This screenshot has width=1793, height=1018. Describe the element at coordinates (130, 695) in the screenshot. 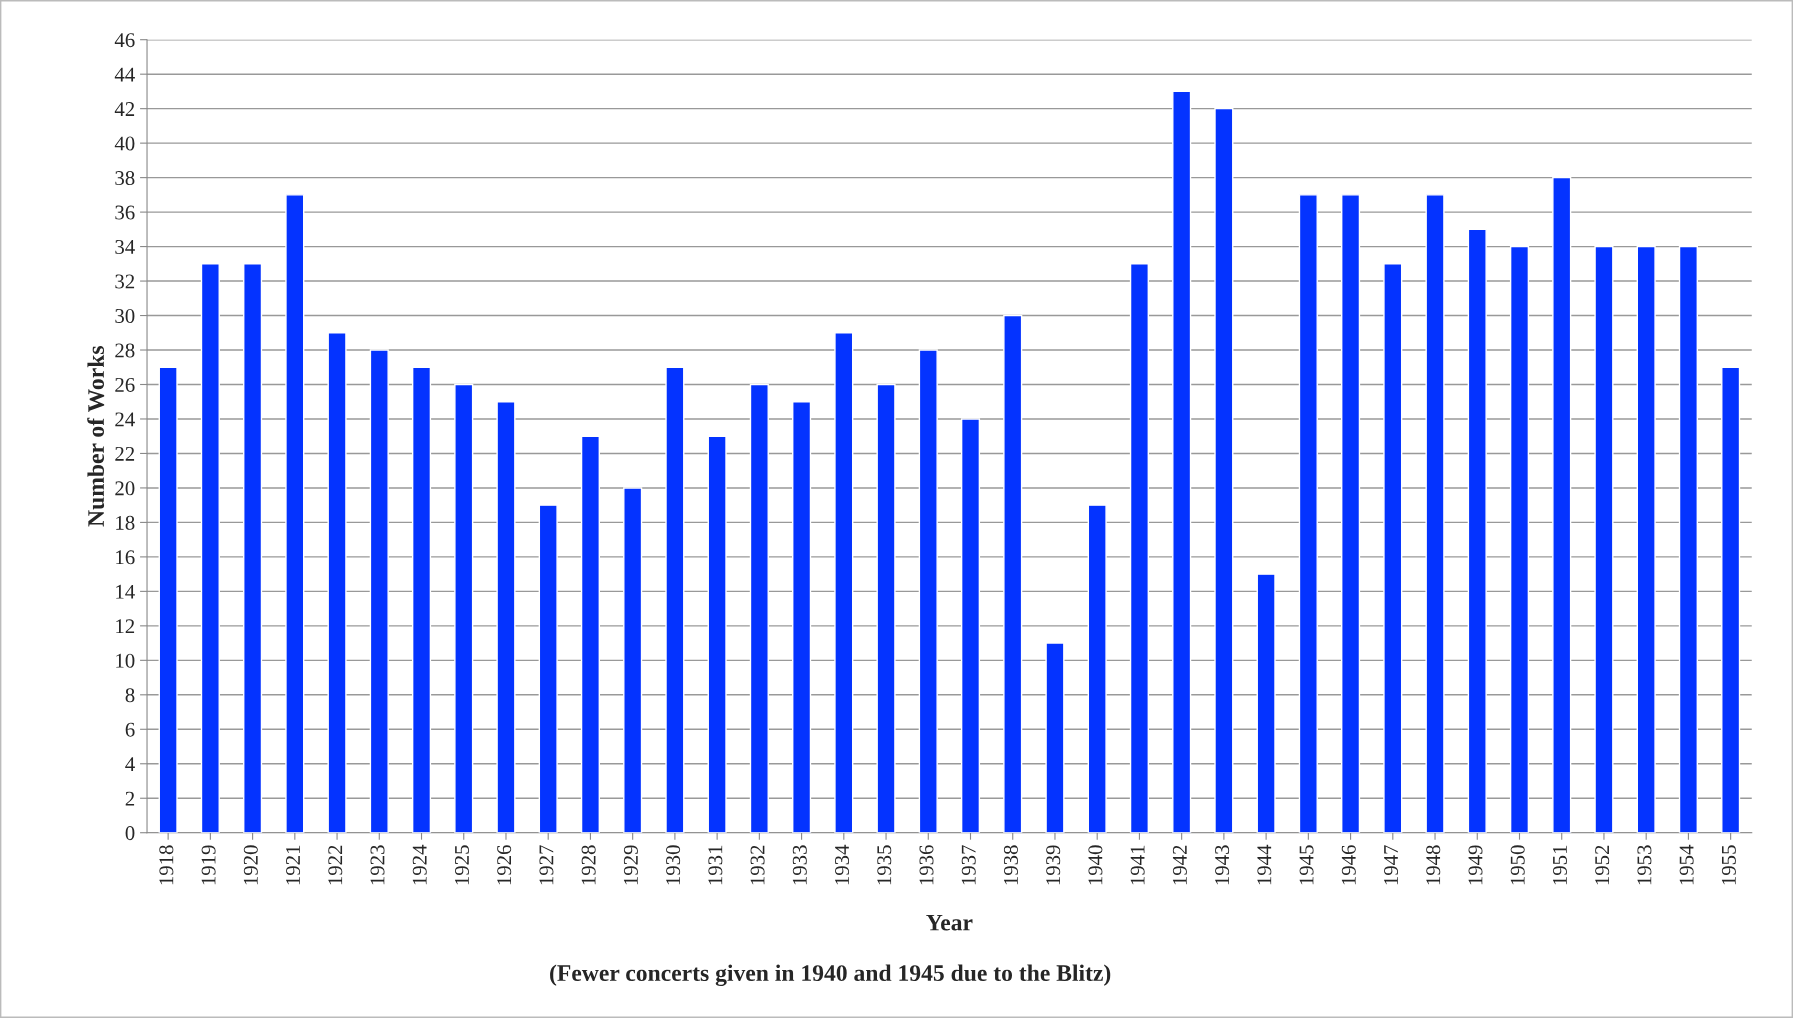

I see `y-tick-label: 8` at that location.